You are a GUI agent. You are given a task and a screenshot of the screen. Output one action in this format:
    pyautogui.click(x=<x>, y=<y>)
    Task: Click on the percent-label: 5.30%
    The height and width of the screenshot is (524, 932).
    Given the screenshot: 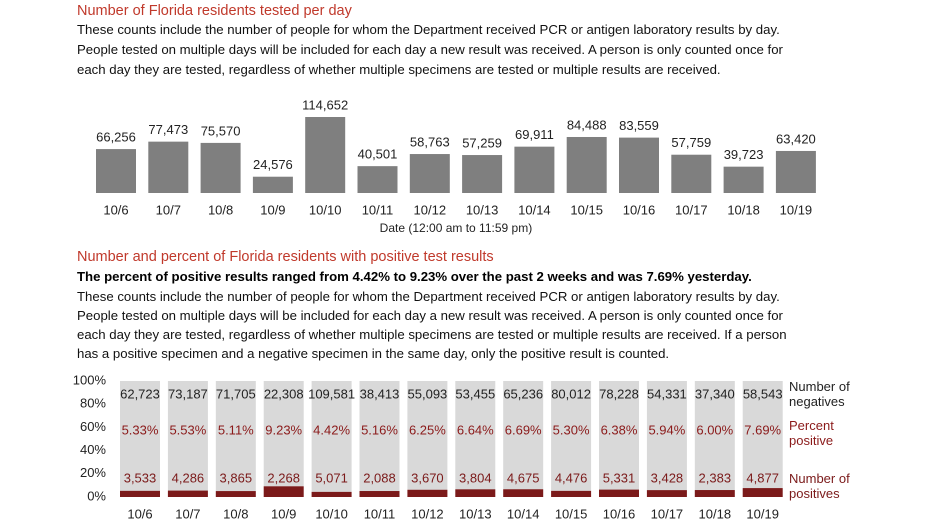 What is the action you would take?
    pyautogui.click(x=571, y=429)
    